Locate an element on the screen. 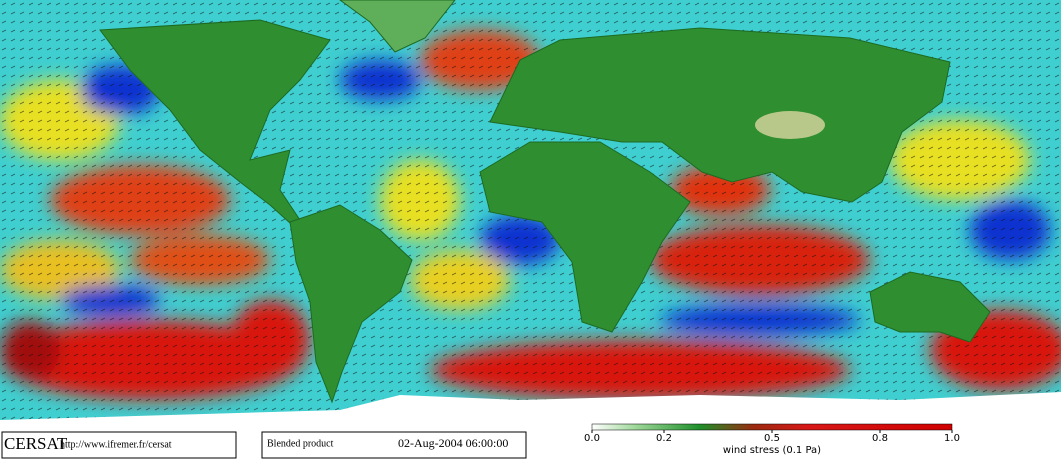 This screenshot has height=462, width=1061. colorbar-tick-label: 0.8 is located at coordinates (880, 438).